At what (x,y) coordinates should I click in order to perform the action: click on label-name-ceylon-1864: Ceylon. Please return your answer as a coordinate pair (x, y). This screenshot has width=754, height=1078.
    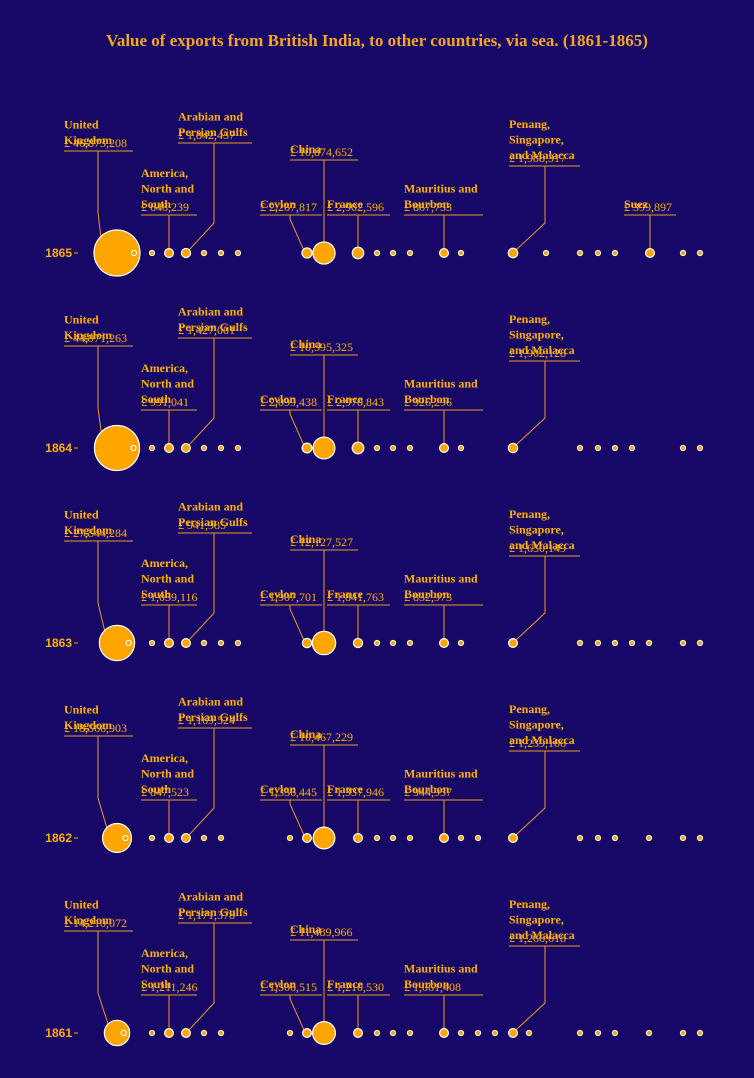
    Looking at the image, I should click on (278, 399).